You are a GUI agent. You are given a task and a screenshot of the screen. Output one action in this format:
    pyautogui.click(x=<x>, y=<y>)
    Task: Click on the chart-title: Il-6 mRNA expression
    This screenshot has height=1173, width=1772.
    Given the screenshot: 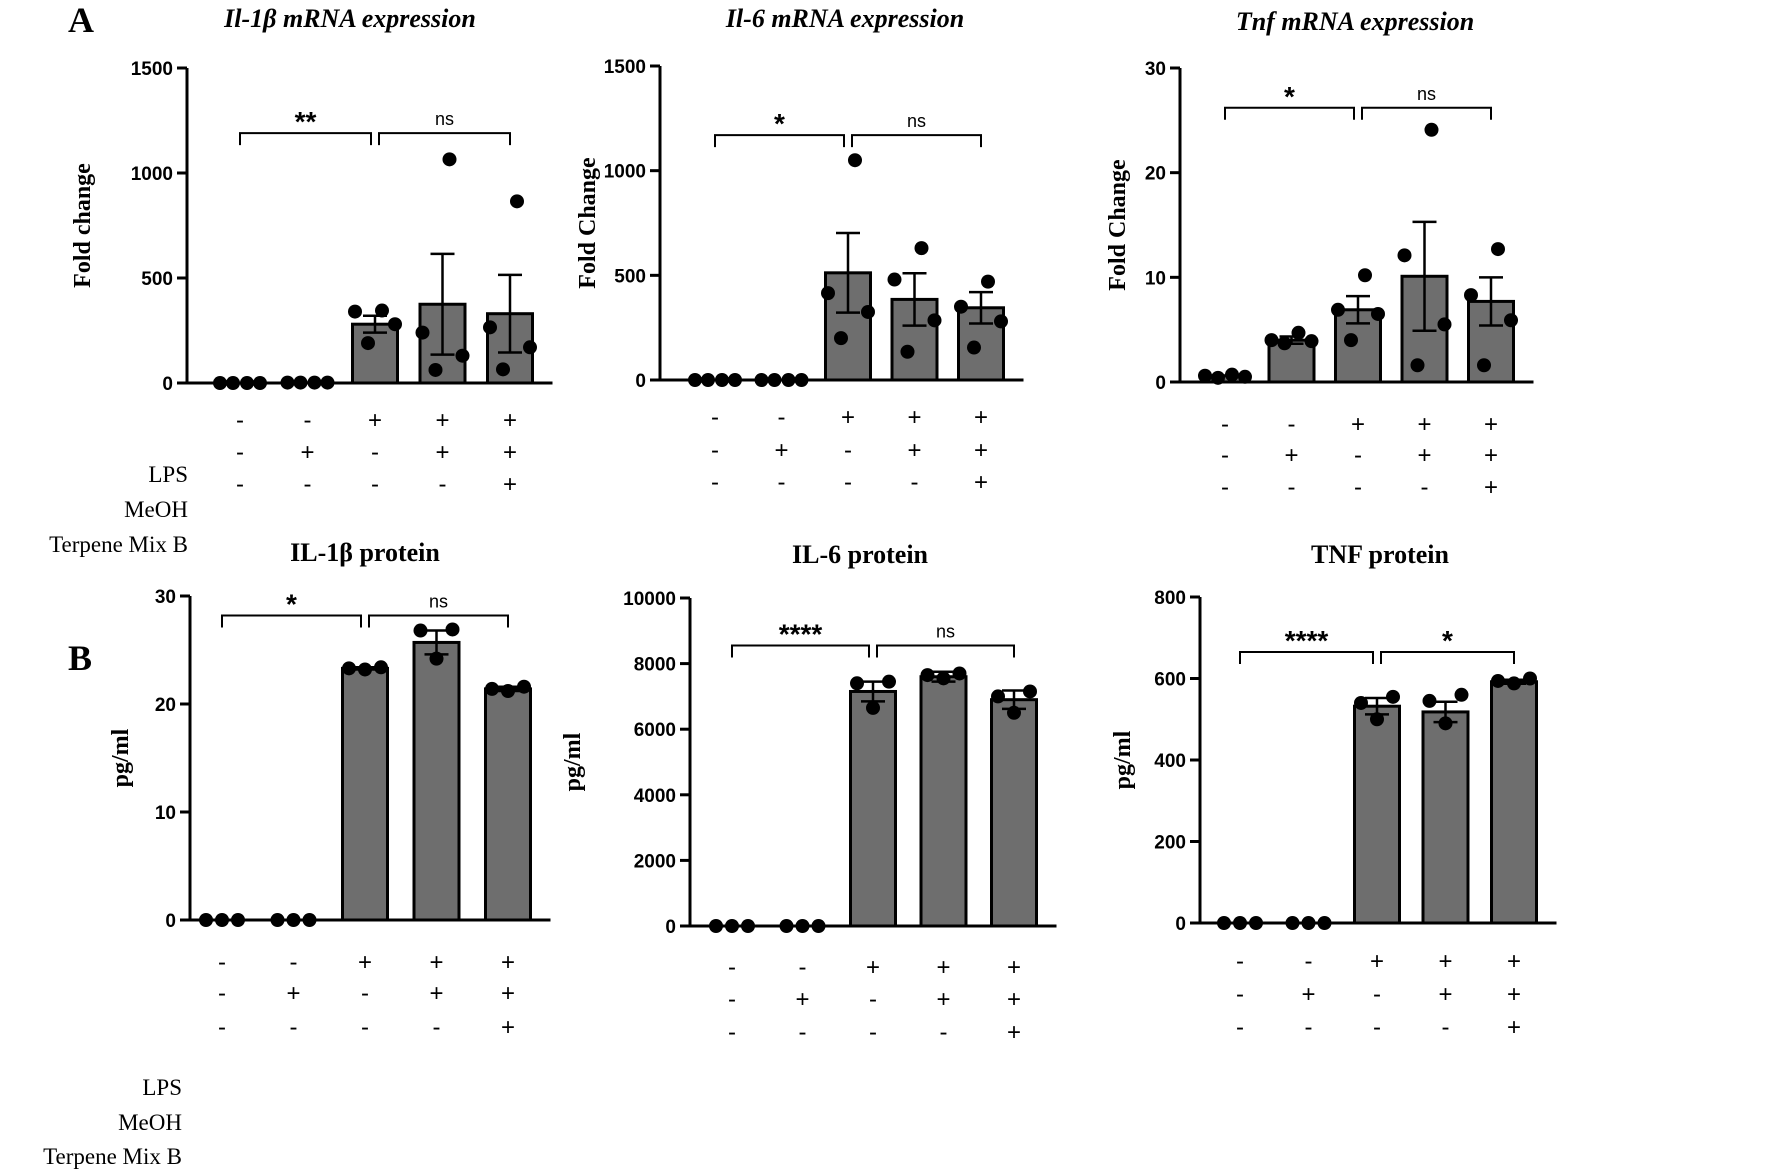 What is the action you would take?
    pyautogui.click(x=844, y=18)
    